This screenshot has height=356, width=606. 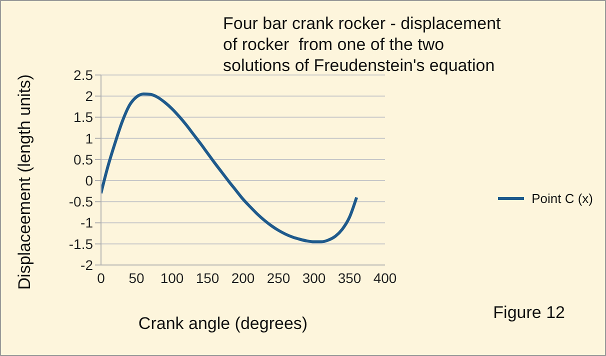 I want to click on x-tick-label: 200, so click(x=243, y=278).